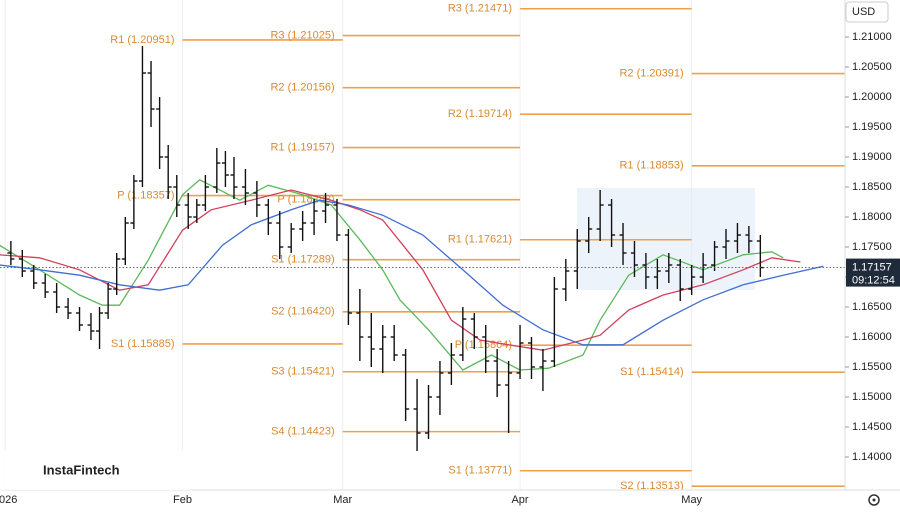 The height and width of the screenshot is (515, 900). I want to click on pivot-label: S2 (1.16420), so click(303, 312).